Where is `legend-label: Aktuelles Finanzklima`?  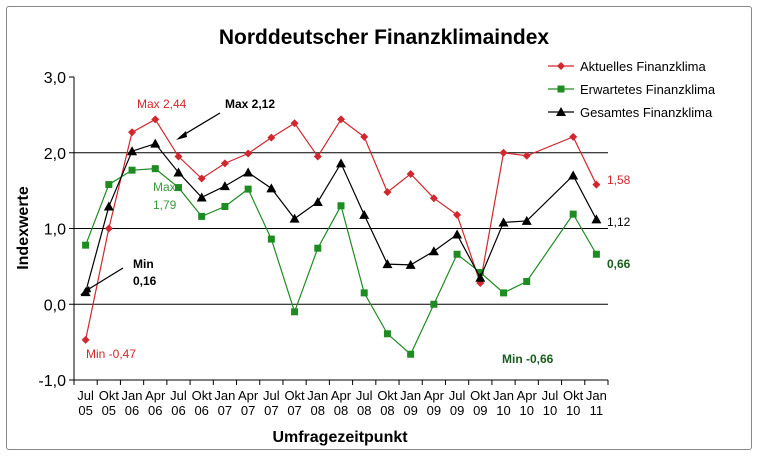 legend-label: Aktuelles Finanzklima is located at coordinates (643, 66).